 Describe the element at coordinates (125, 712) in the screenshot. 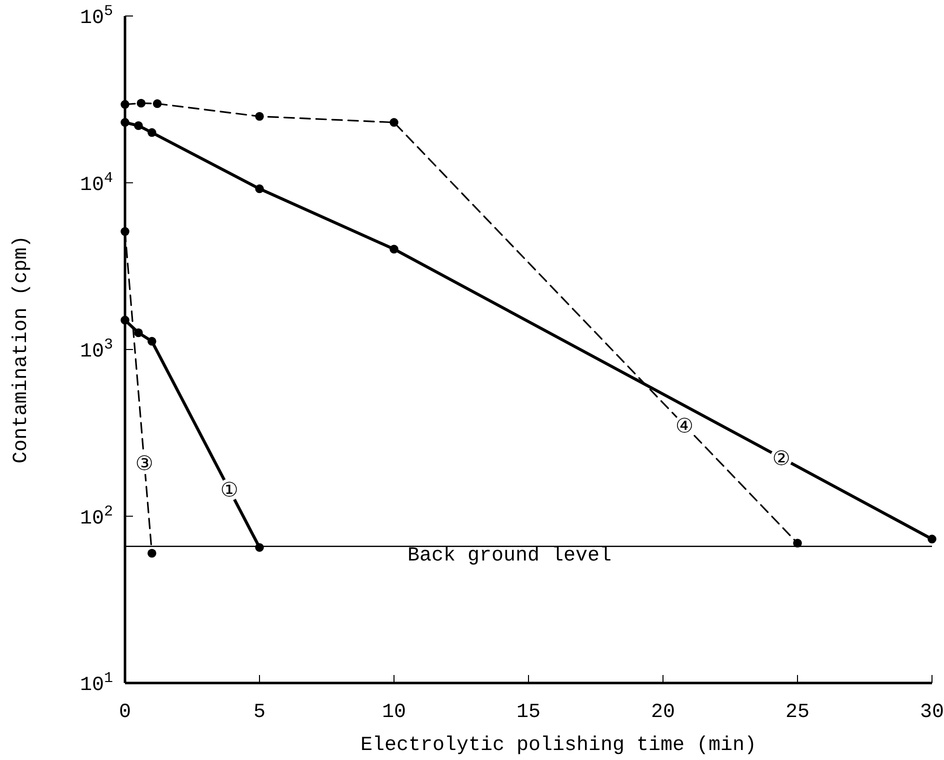

I see `x-tick-label: 0` at that location.